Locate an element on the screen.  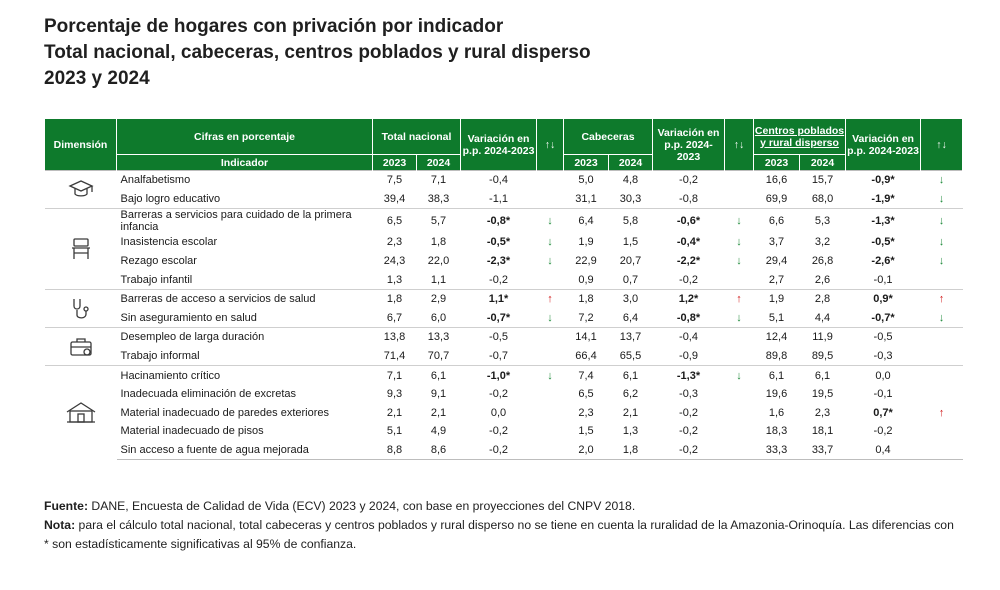
value-cell: 13,8 is located at coordinates (394, 337).